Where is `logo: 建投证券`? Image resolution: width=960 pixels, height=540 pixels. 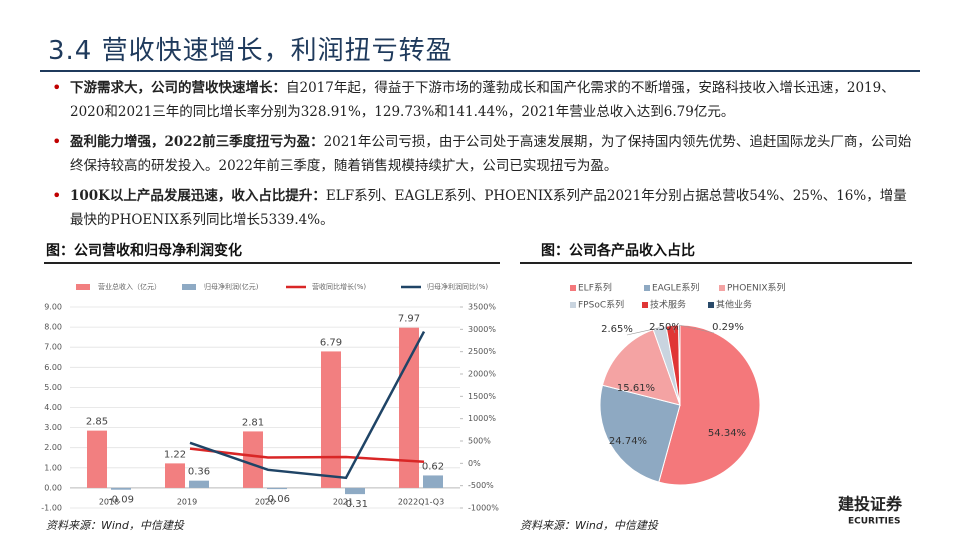
logo: 建投证券 is located at coordinates (870, 504).